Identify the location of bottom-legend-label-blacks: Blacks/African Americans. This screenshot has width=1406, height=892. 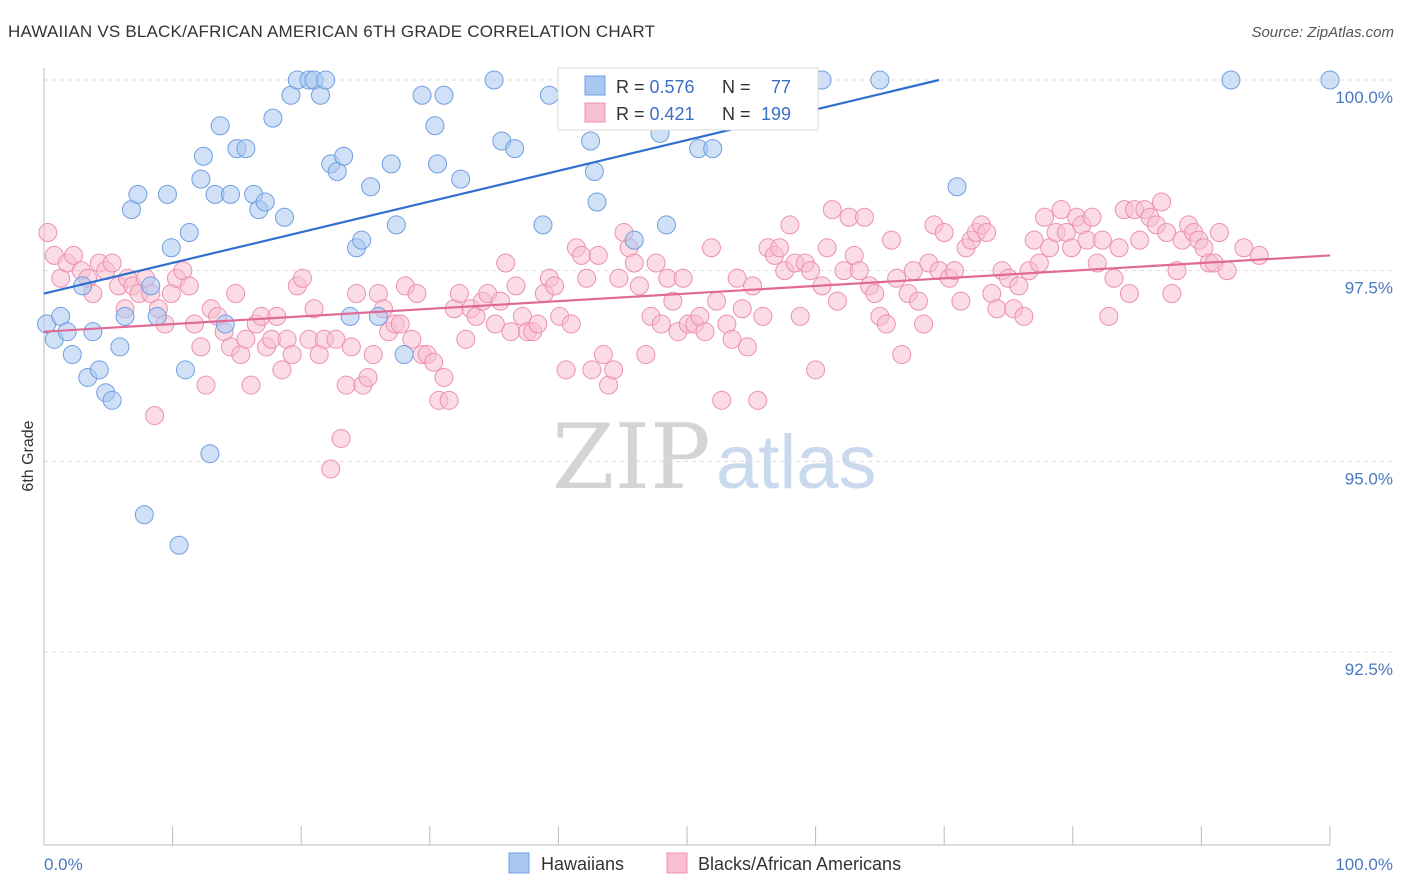
(799, 864).